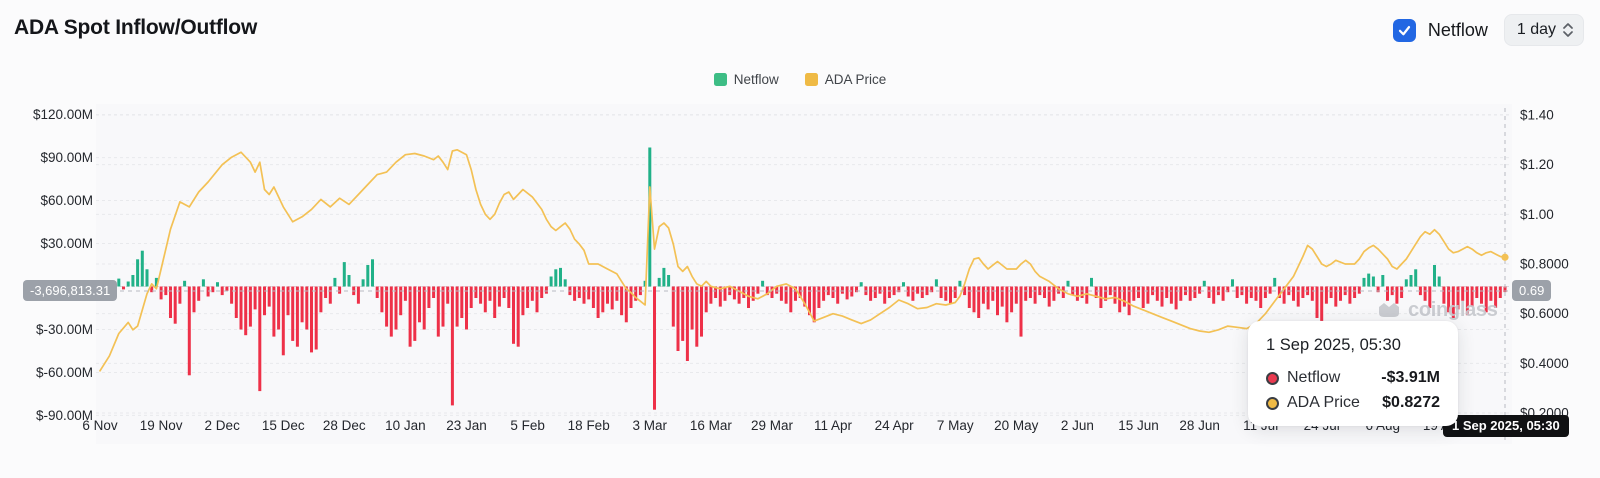 The image size is (1600, 478). What do you see at coordinates (1457, 29) in the screenshot?
I see `netflow-toggle-label: Netflow` at bounding box center [1457, 29].